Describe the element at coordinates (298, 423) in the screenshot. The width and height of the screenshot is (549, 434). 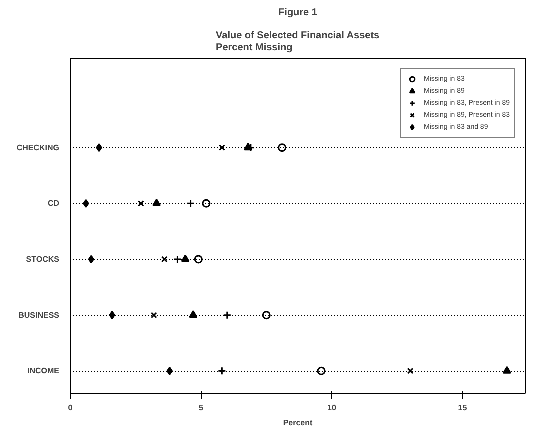
I see `x-axis-title: Percent` at that location.